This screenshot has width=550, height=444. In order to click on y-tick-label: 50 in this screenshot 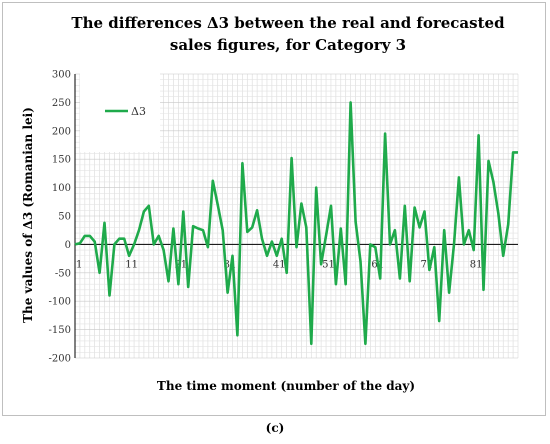, I will do `click(64, 217)`.